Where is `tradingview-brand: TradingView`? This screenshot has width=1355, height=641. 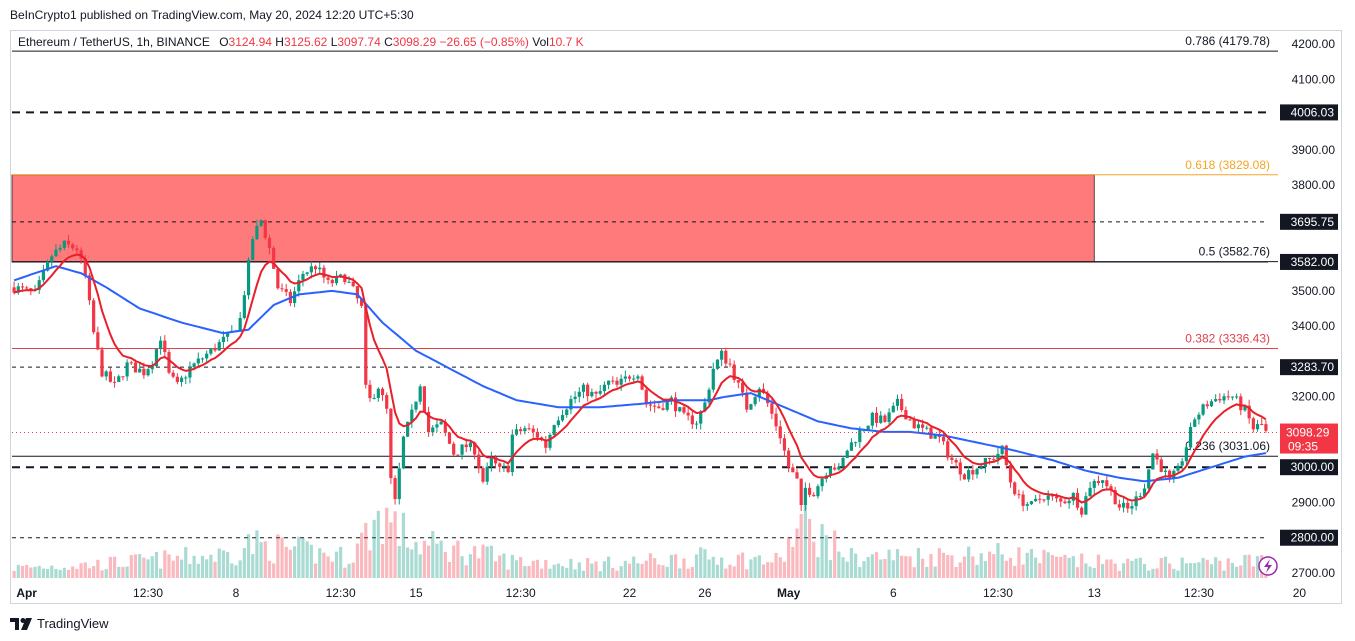 tradingview-brand: TradingView is located at coordinates (59, 623).